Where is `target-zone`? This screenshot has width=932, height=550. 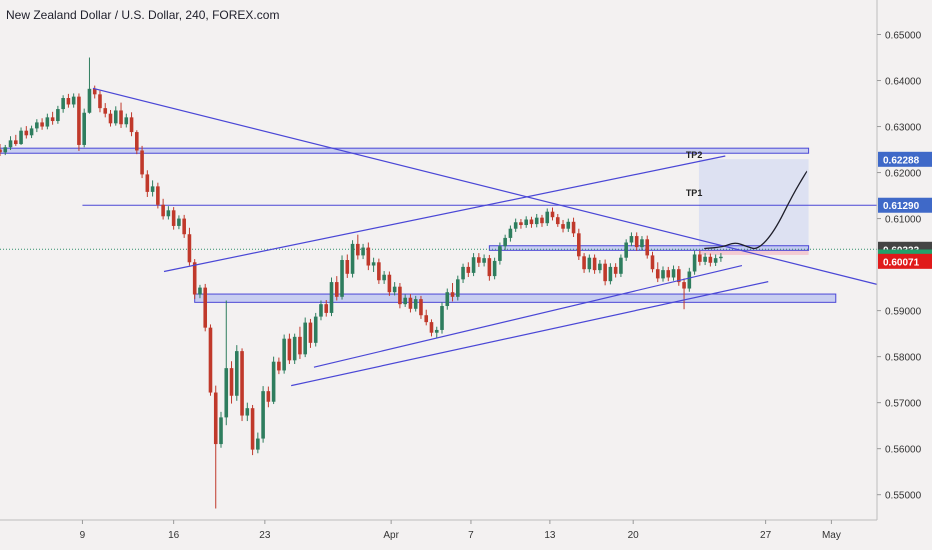 target-zone is located at coordinates (753, 204).